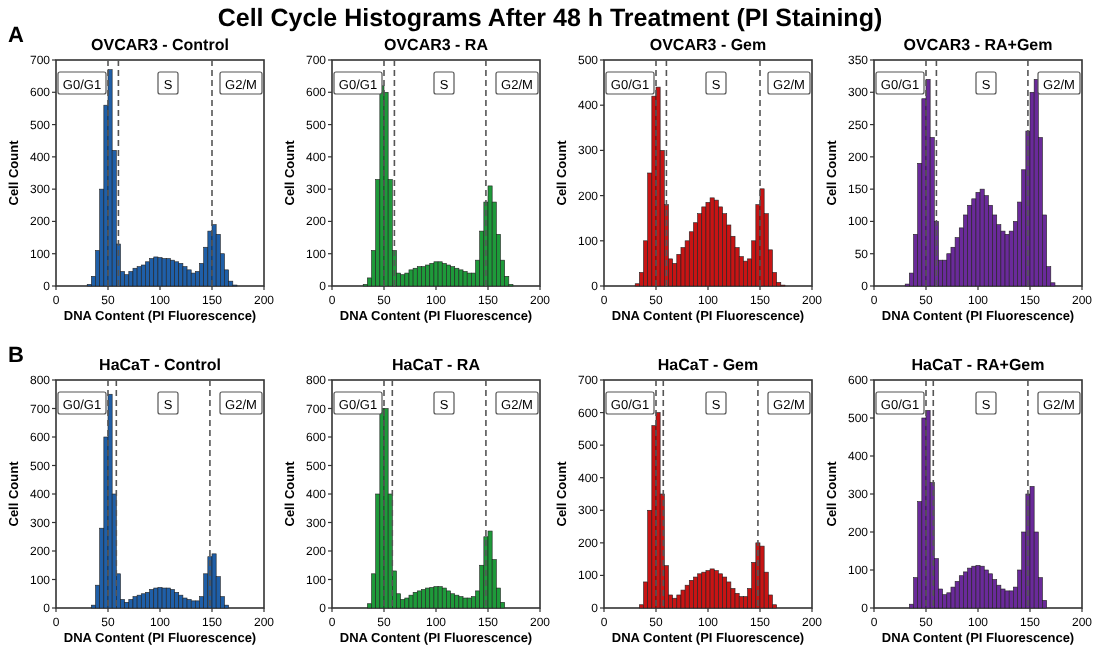 Image resolution: width=1100 pixels, height=652 pixels. What do you see at coordinates (160, 45) in the screenshot?
I see `chart-title: OVCAR3 - Control` at bounding box center [160, 45].